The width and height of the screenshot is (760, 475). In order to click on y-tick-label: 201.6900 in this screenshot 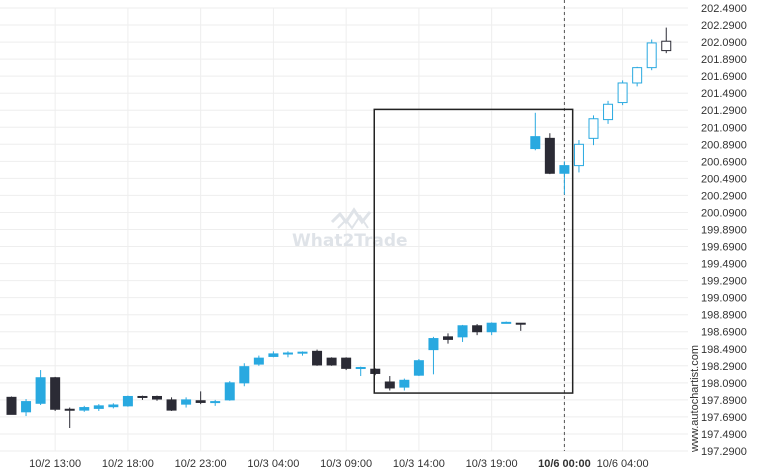, I will do `click(724, 77)`.